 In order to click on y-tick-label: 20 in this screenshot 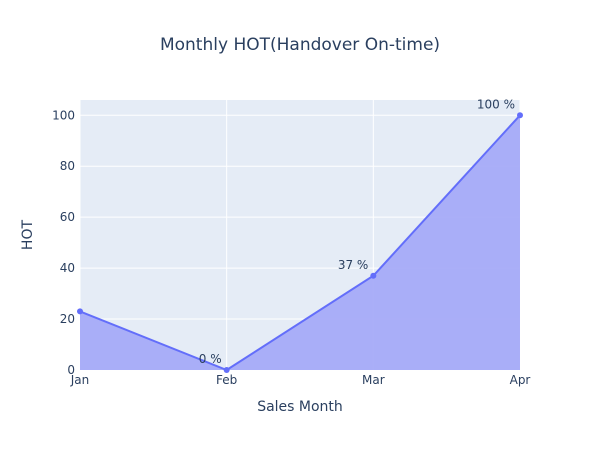, I will do `click(67, 319)`.